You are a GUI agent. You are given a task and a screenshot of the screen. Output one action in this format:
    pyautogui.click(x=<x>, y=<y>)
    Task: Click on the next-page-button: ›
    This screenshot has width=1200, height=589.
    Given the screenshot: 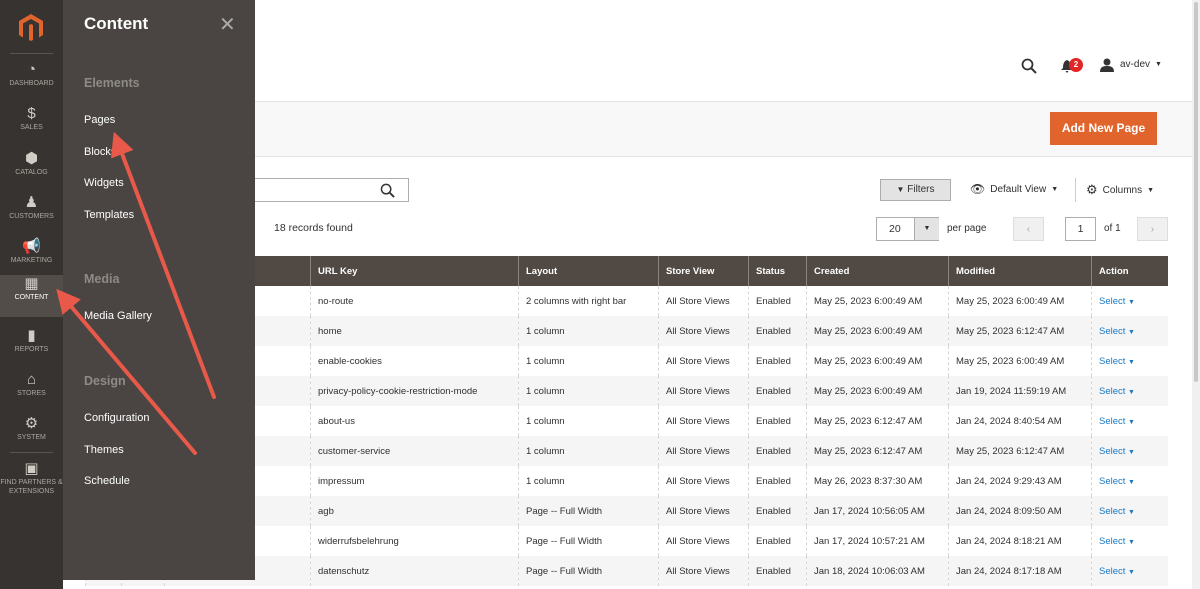 What is the action you would take?
    pyautogui.click(x=1152, y=229)
    